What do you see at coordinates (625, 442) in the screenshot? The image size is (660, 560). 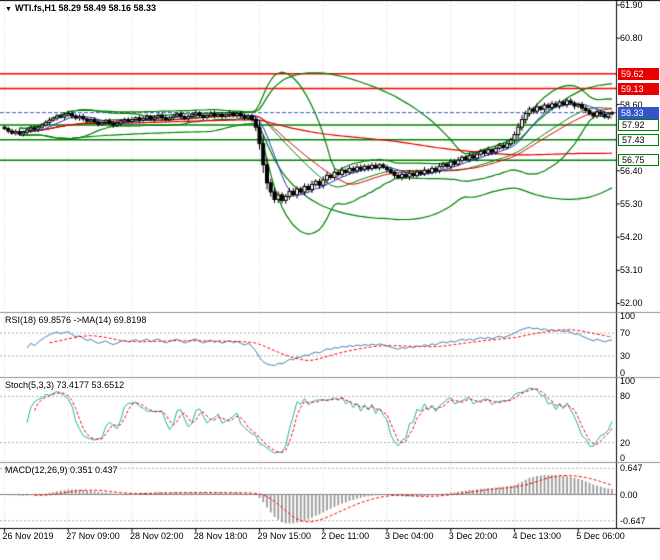 I see `stoch-axis-label: 20` at bounding box center [625, 442].